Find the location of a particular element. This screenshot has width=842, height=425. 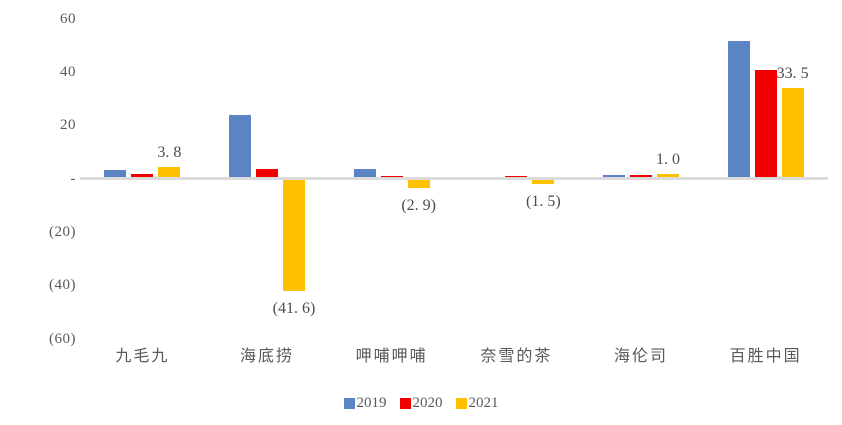

data-label: 3. 8 is located at coordinates (169, 152).